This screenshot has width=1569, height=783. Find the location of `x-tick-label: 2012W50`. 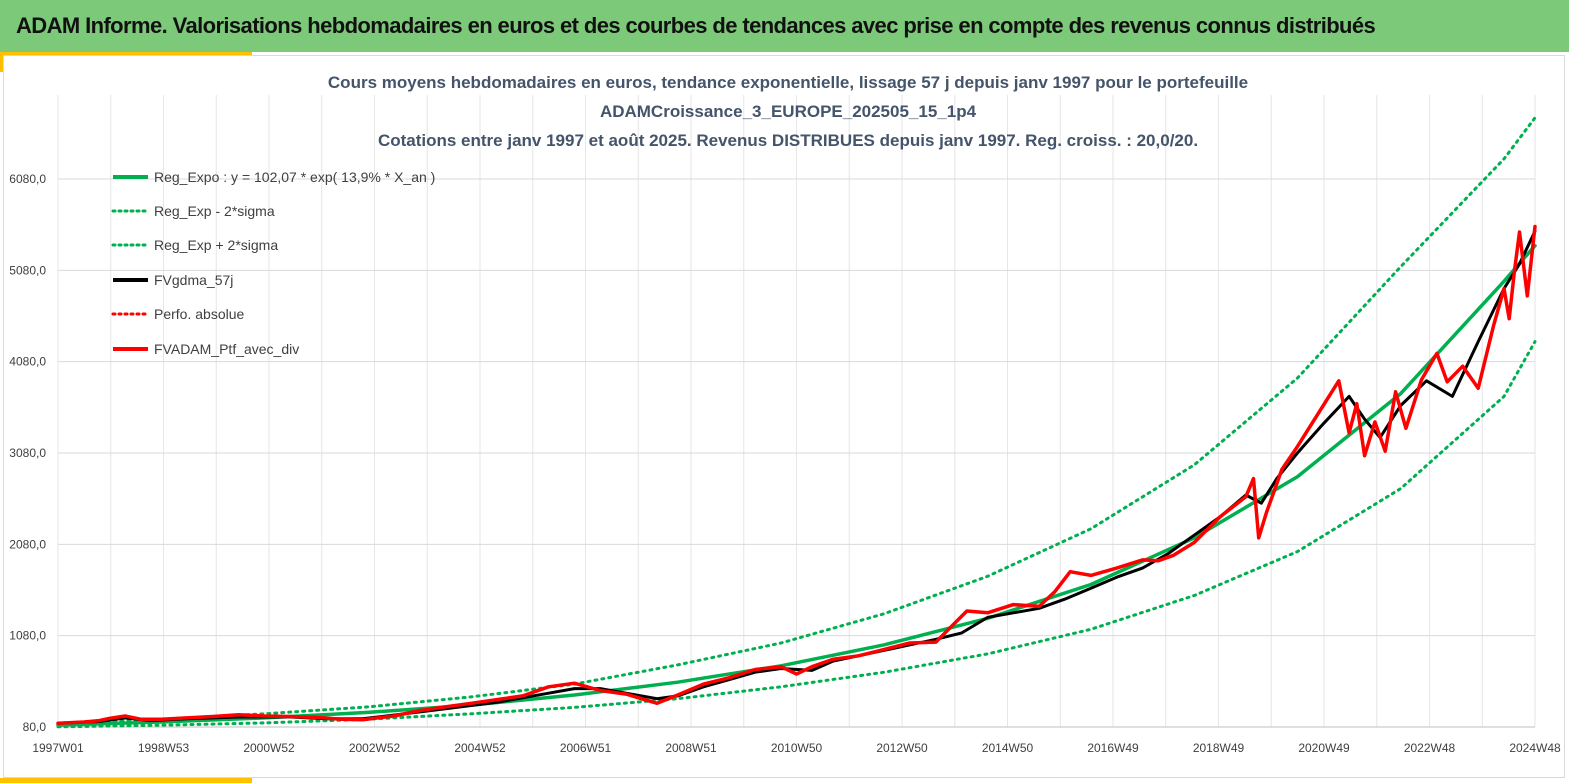

x-tick-label: 2012W50 is located at coordinates (902, 748).